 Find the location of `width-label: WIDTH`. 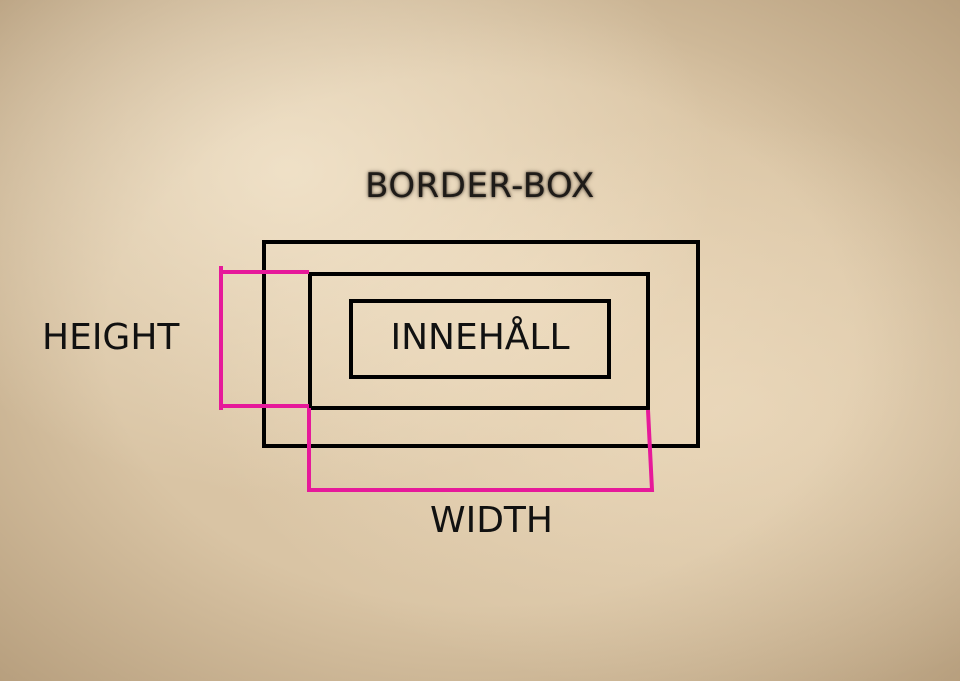

width-label: WIDTH is located at coordinates (491, 520).